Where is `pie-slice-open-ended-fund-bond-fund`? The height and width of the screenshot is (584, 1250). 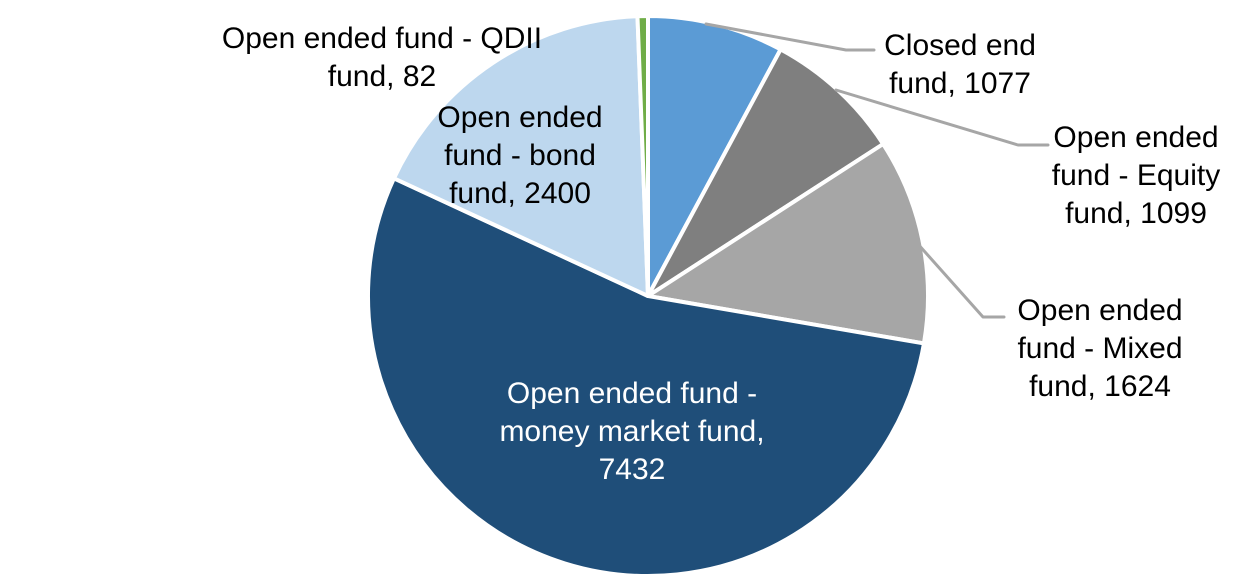 pie-slice-open-ended-fund-bond-fund is located at coordinates (520, 156).